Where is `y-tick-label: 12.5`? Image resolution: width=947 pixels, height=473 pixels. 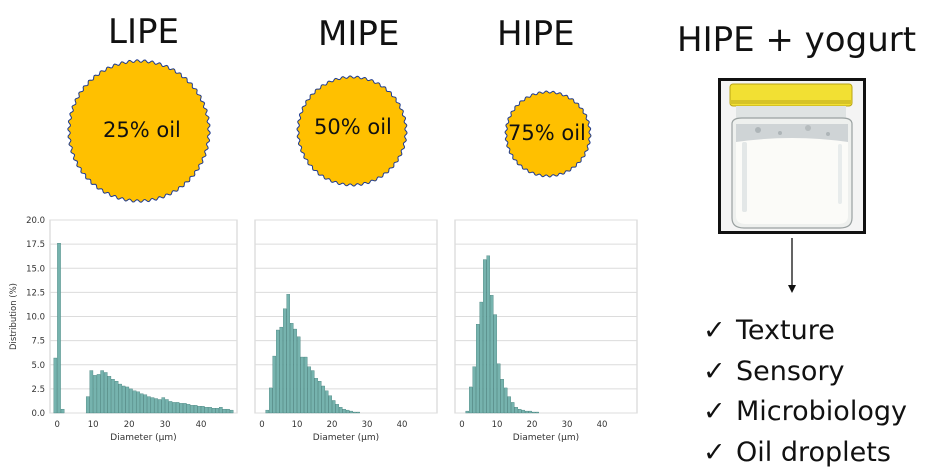 y-tick-label: 12.5 is located at coordinates (35, 293).